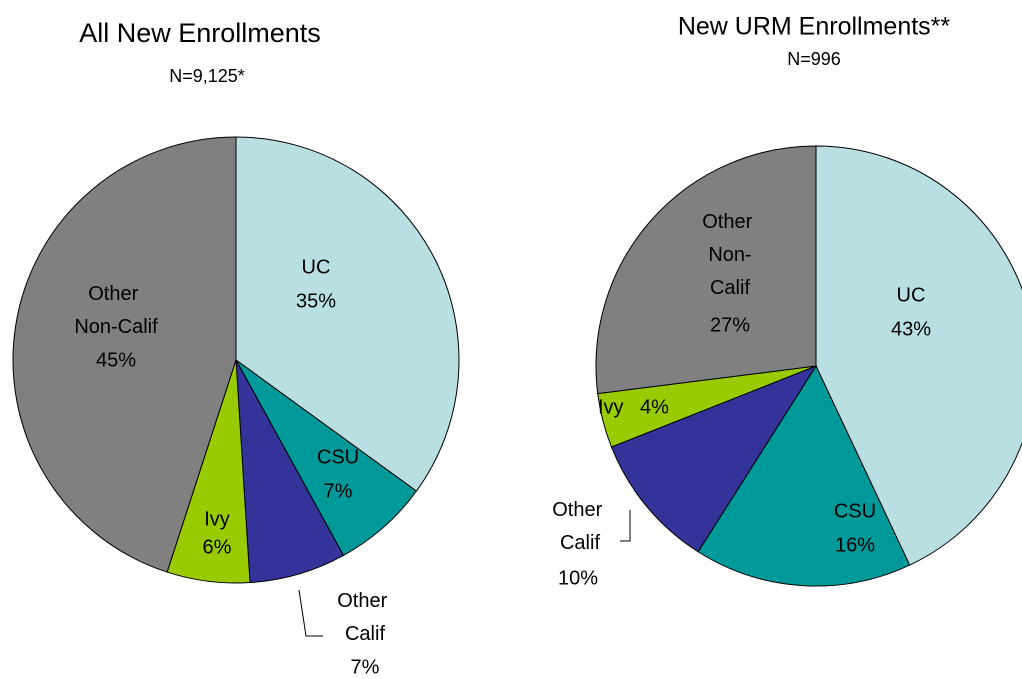 The width and height of the screenshot is (1022, 679). Describe the element at coordinates (116, 310) in the screenshot. I see `slice-label: Other Non-Calif` at that location.